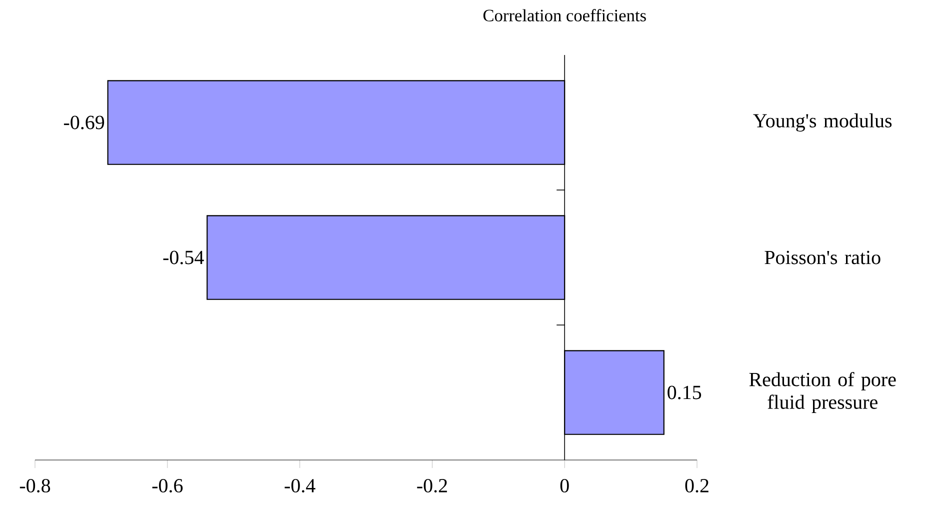 This screenshot has height=519, width=941. Describe the element at coordinates (564, 485) in the screenshot. I see `x-tick-label: 0` at that location.